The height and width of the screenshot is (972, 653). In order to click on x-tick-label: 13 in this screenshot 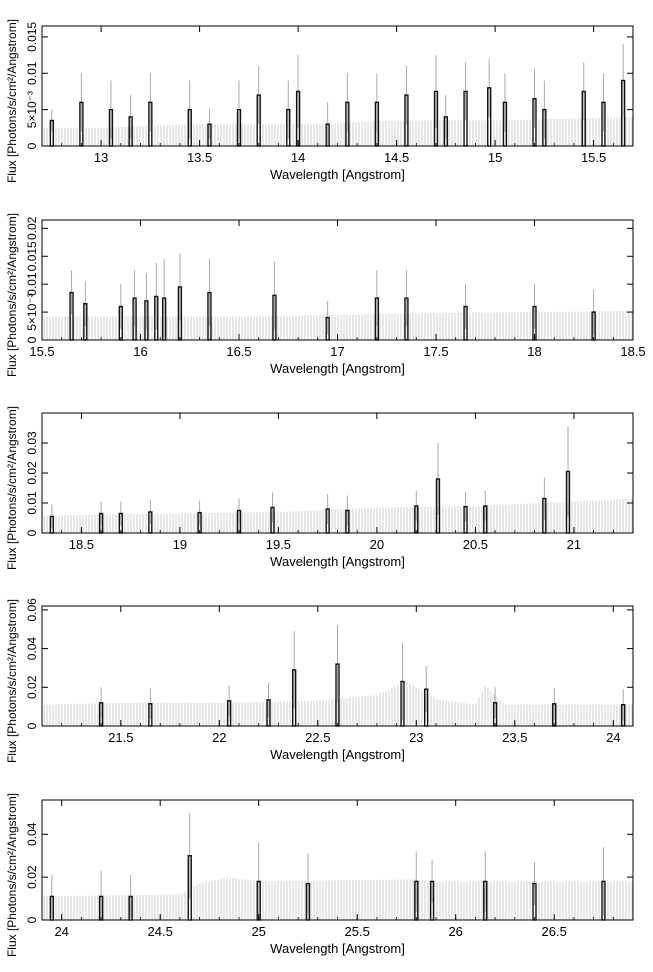, I will do `click(101, 157)`.